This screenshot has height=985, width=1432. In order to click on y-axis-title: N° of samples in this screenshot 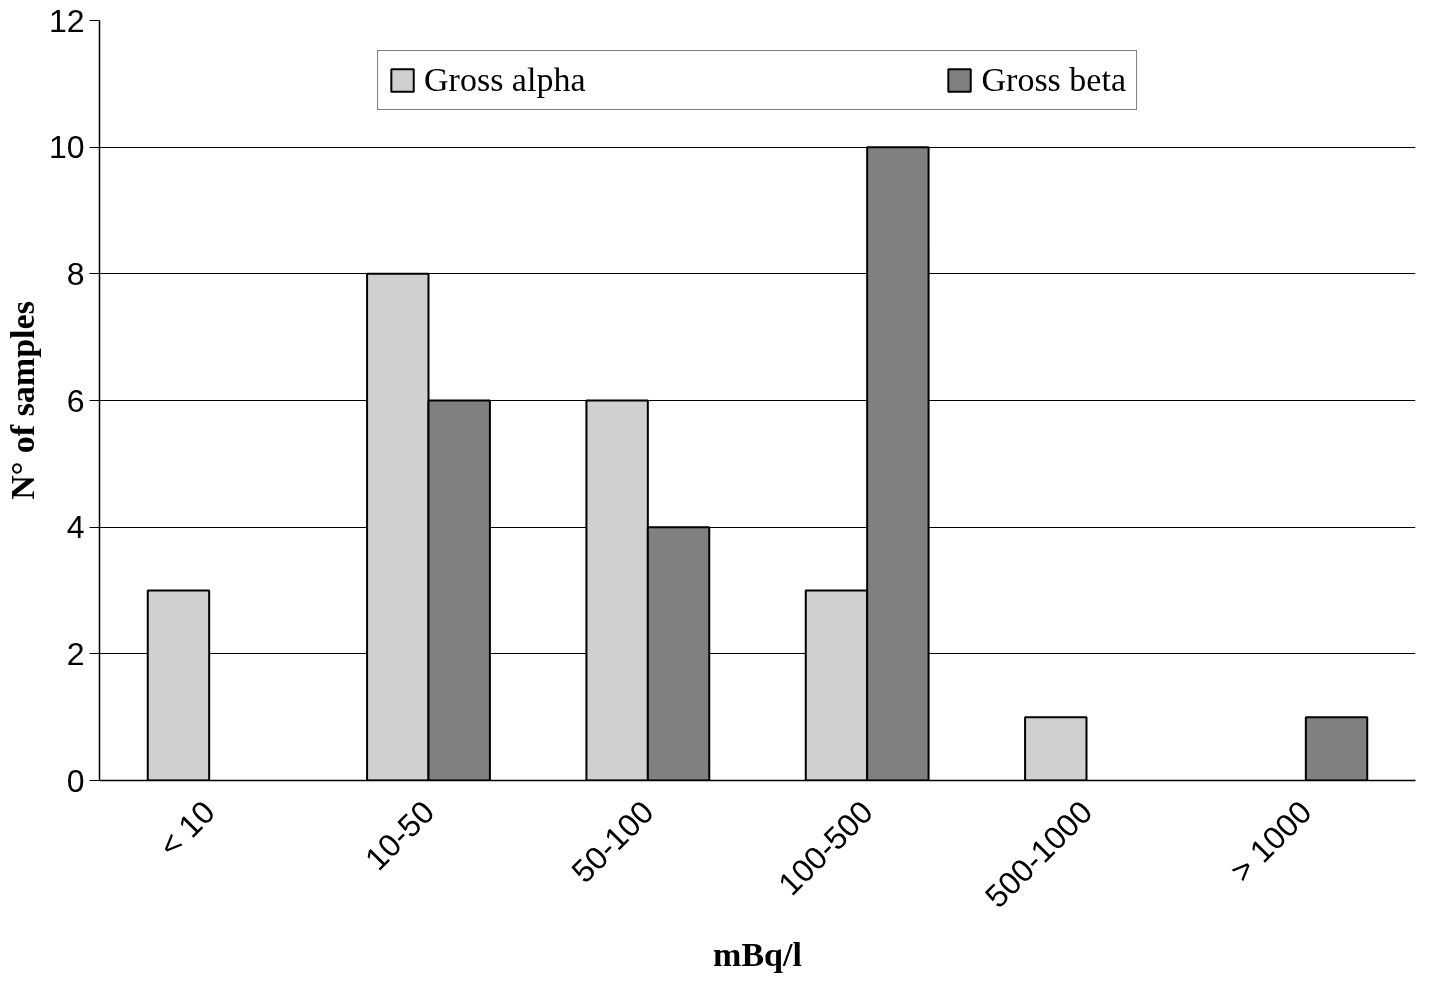, I will do `click(22, 400)`.